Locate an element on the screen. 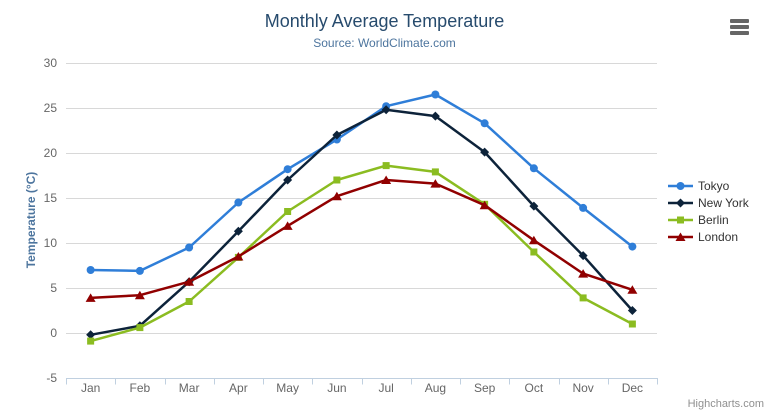 This screenshot has width=769, height=416. y-axis-label: 10 is located at coordinates (51, 243).